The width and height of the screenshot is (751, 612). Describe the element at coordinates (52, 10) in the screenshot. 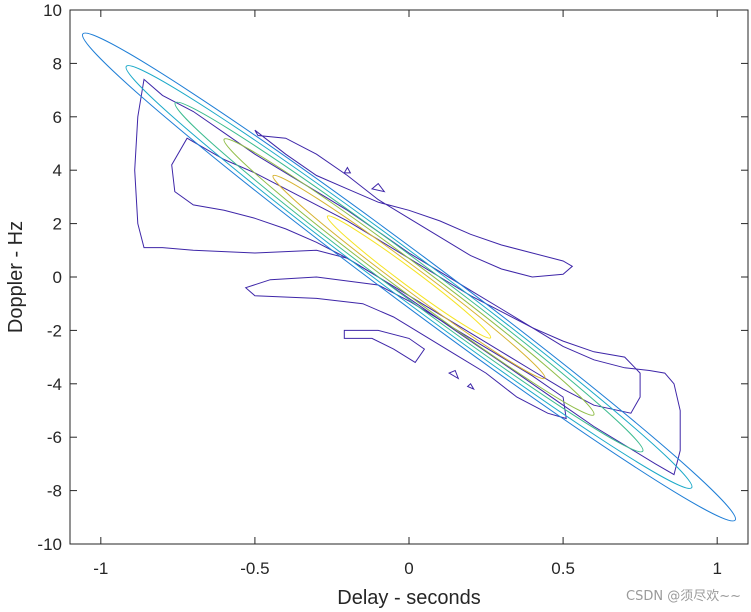

I see `y-tick-label: 10` at that location.